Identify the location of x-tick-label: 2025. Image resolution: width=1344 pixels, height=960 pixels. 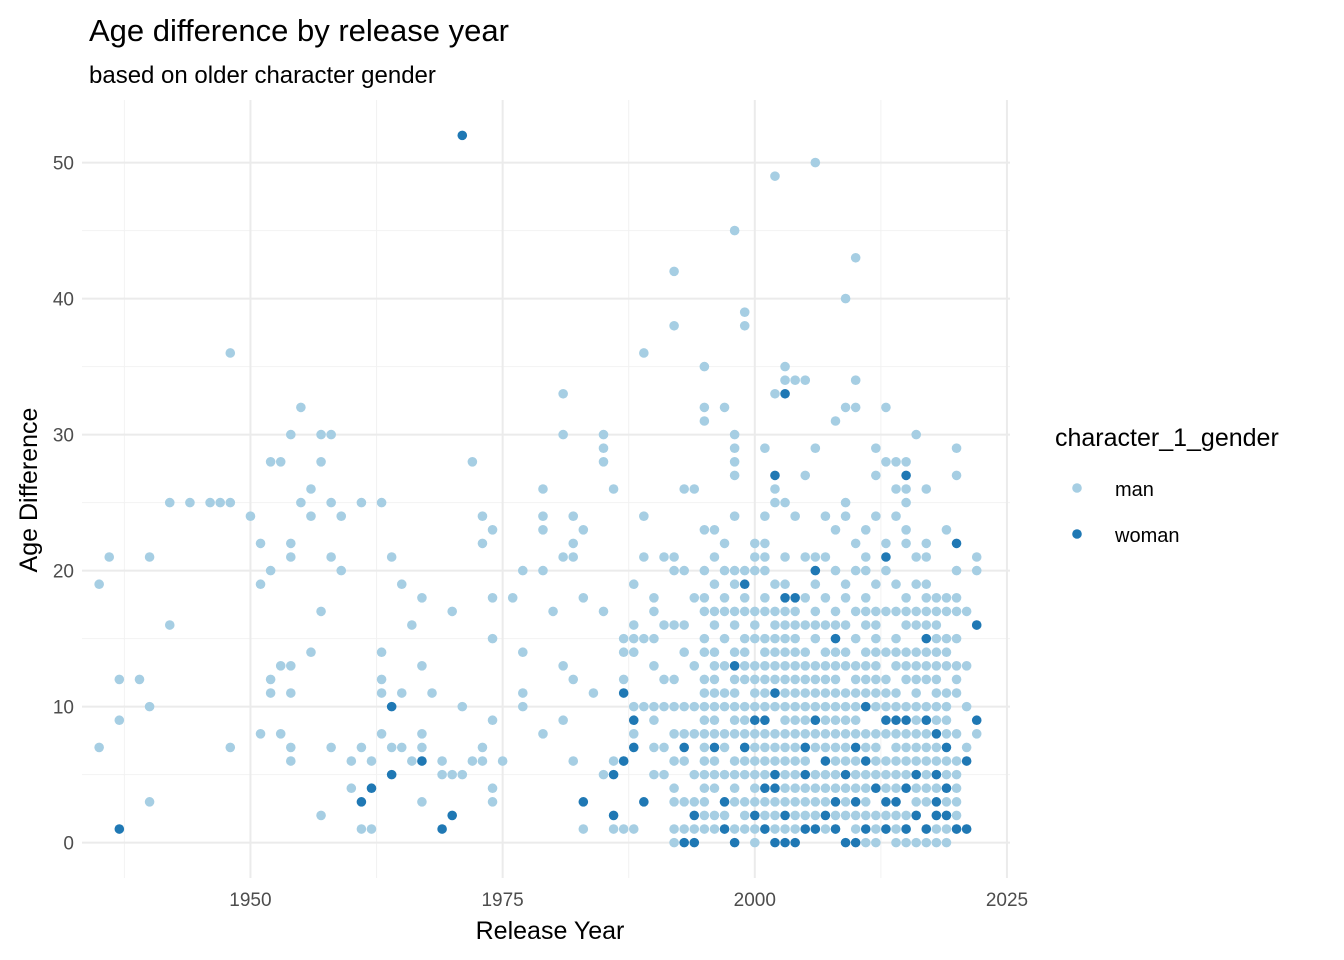
(1007, 900).